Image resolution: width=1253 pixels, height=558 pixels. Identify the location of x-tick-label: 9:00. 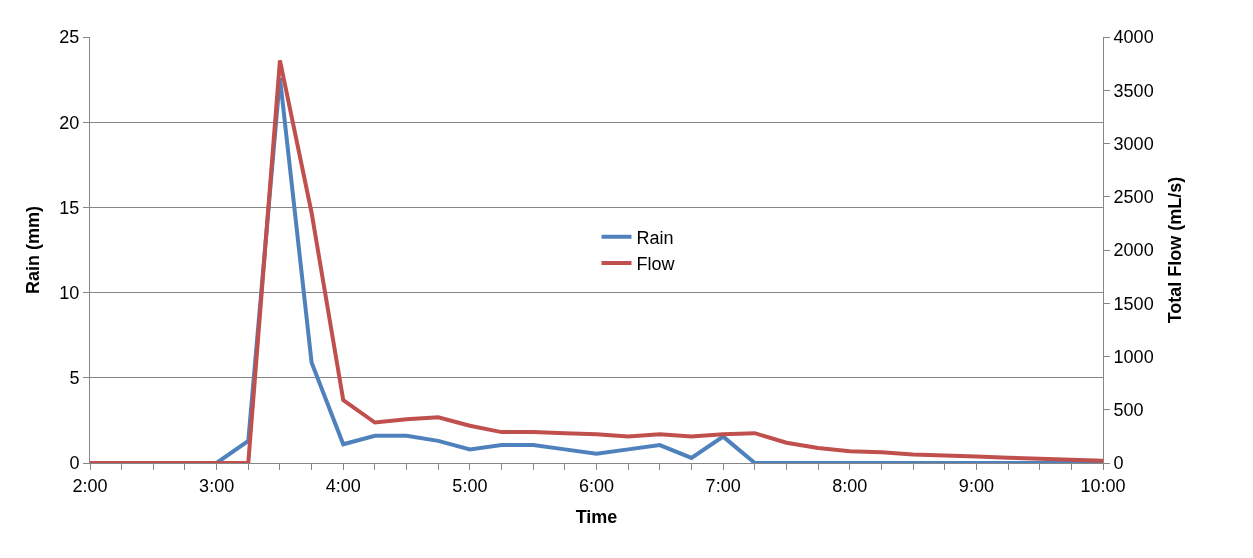
(976, 485).